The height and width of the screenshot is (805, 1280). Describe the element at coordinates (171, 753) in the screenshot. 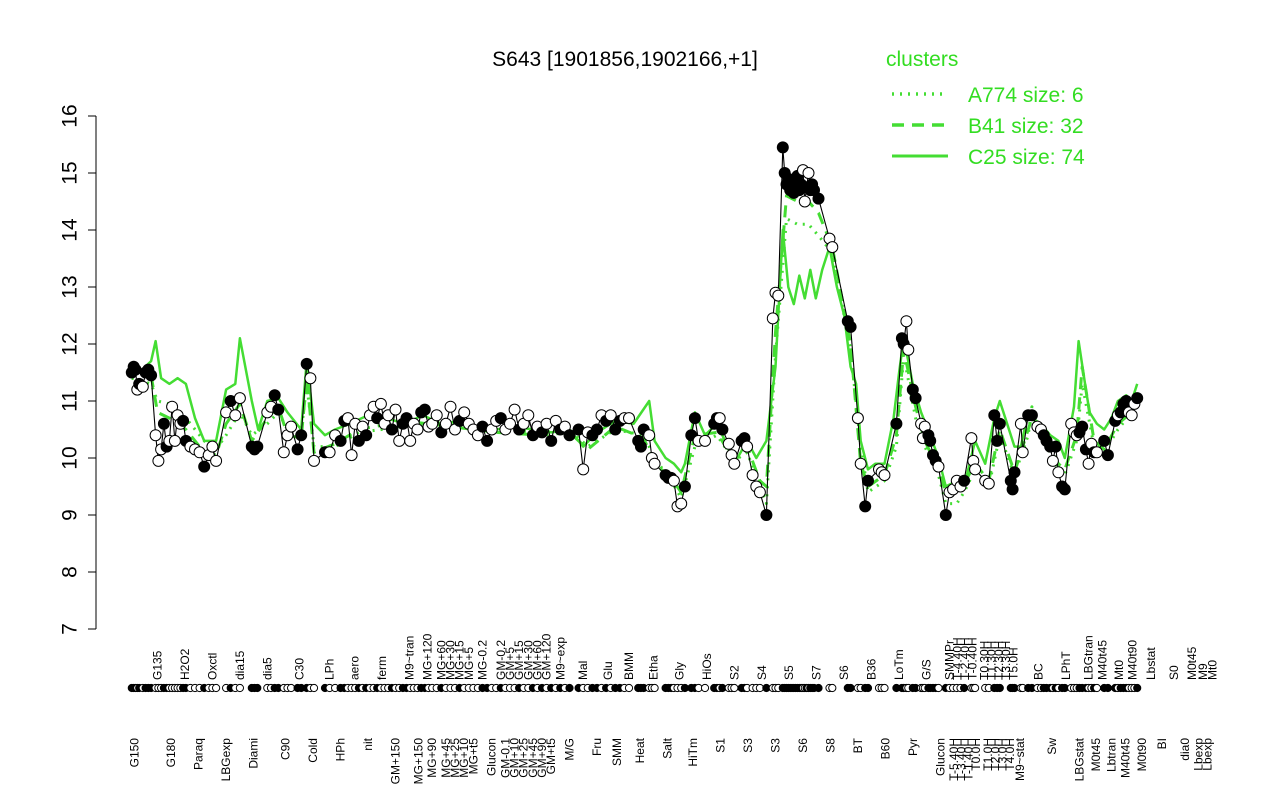

I see `x-tick-label: G180` at that location.